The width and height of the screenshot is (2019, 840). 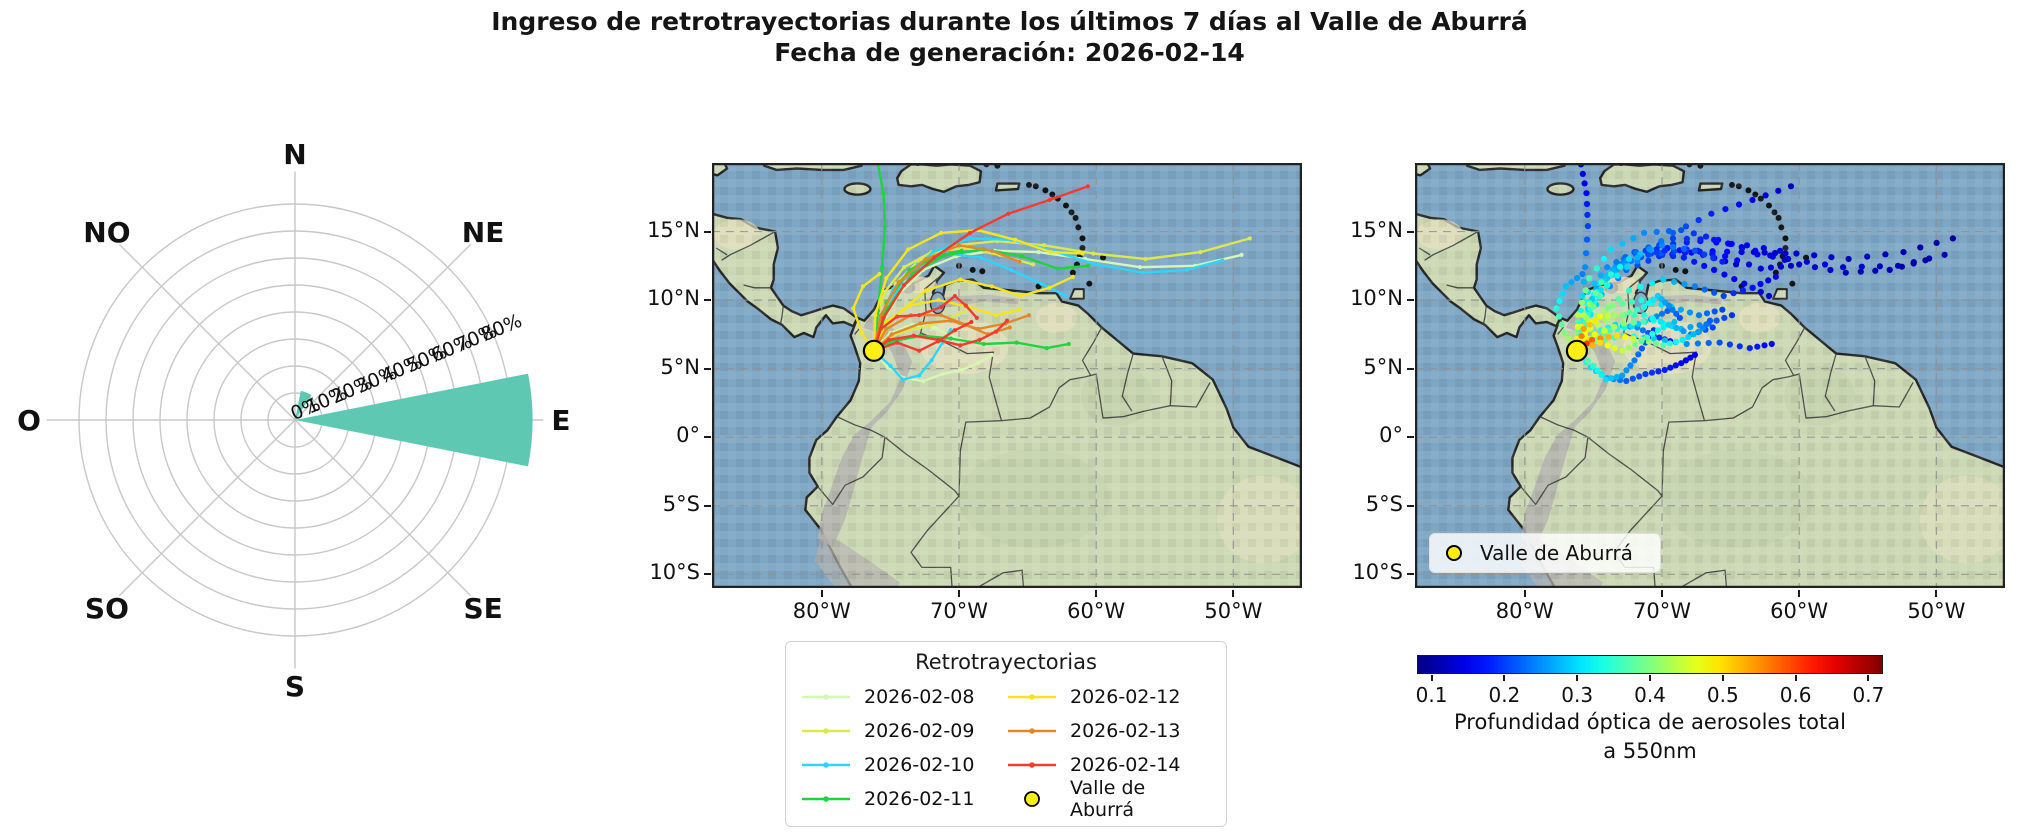 I want to click on legend-item-label: 2026-02-08, so click(x=919, y=697).